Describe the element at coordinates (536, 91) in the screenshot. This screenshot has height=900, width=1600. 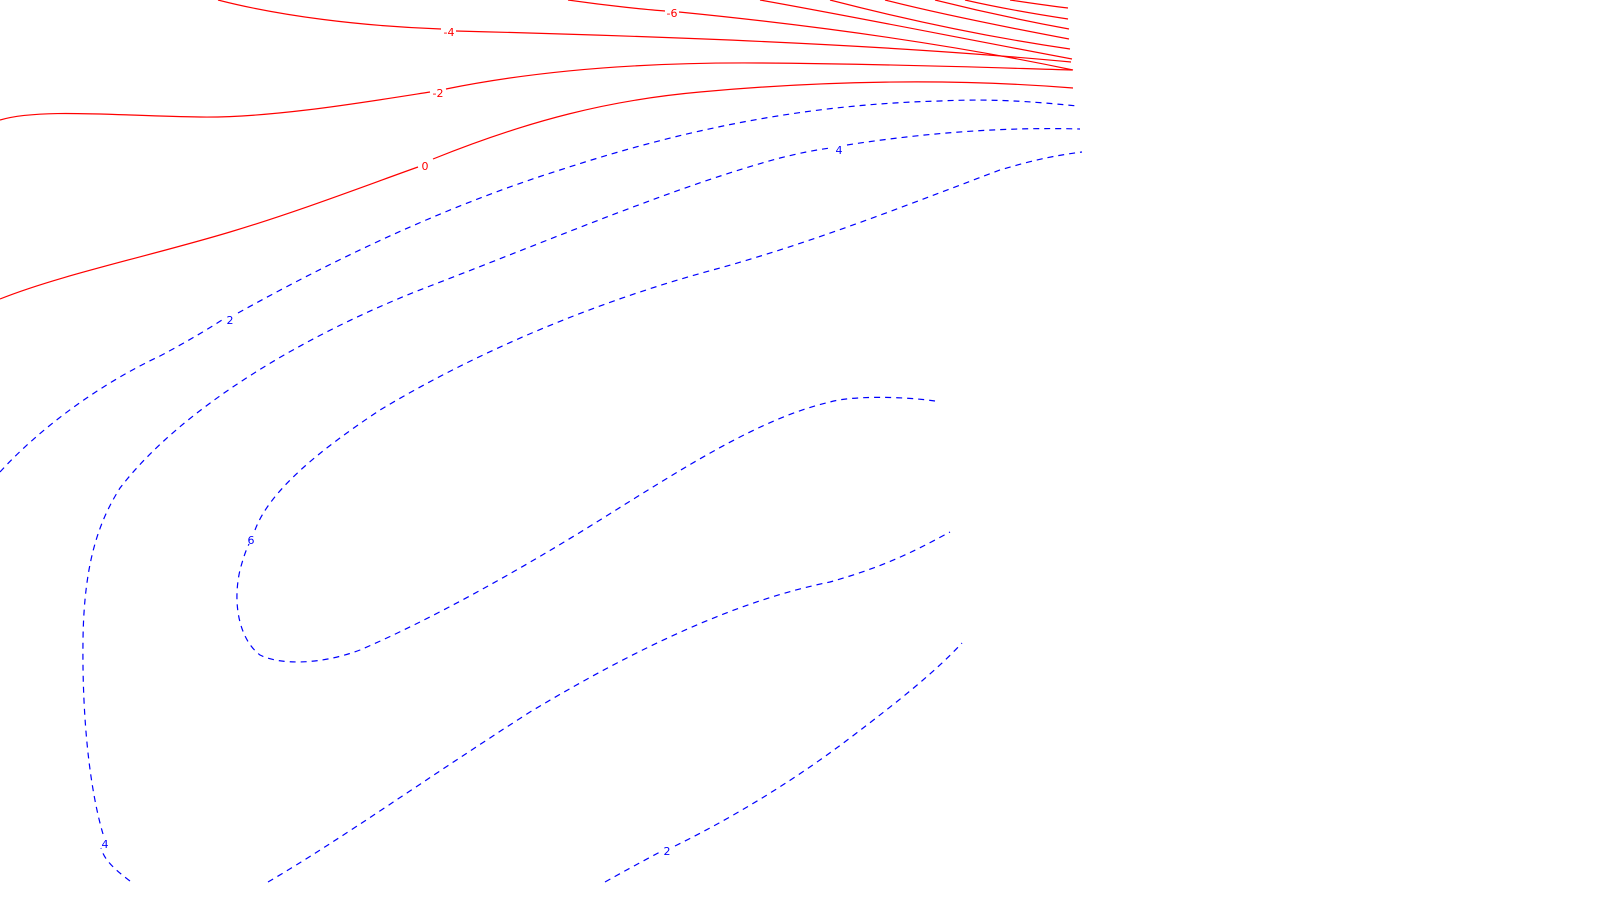
I see `contour-line-negative-m2` at that location.